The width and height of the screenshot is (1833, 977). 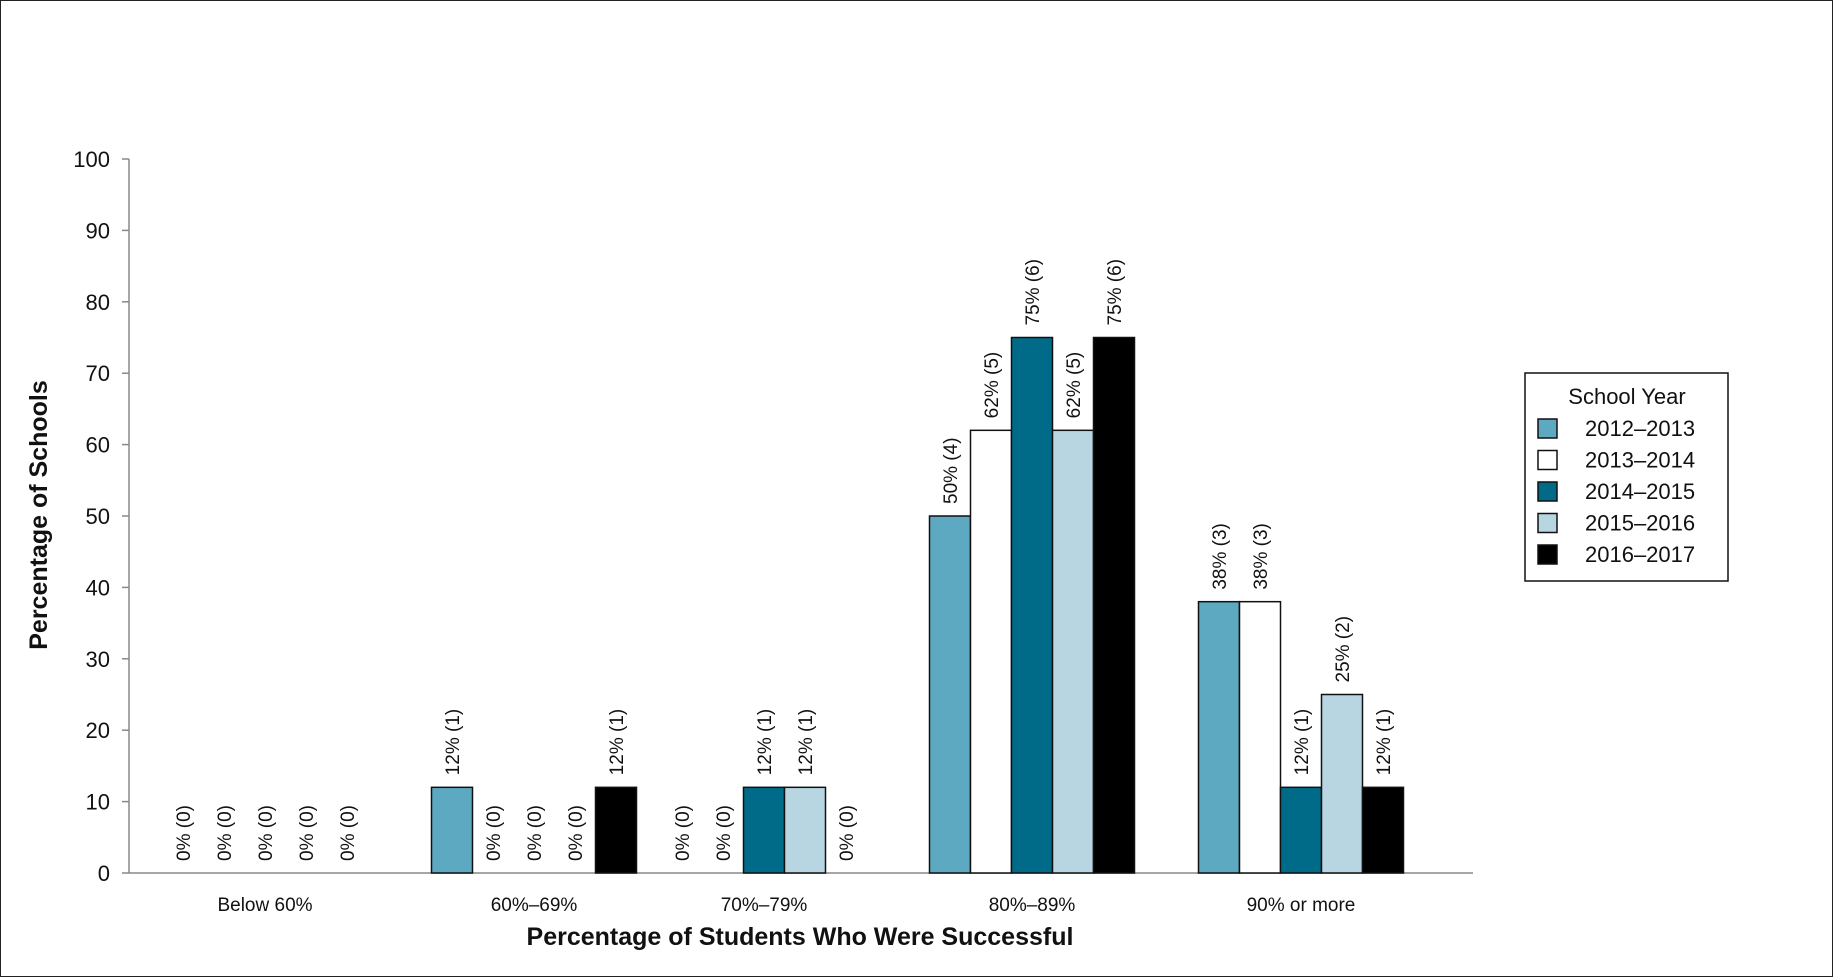 I want to click on y-tick-label: 90, so click(x=98, y=230).